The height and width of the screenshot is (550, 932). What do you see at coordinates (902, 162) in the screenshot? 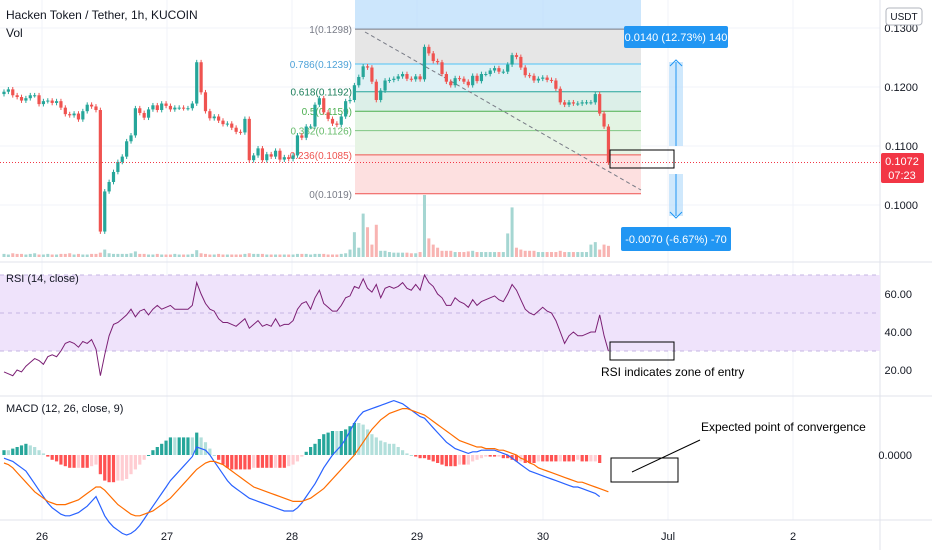
I see `current-price-label: 0.1072` at bounding box center [902, 162].